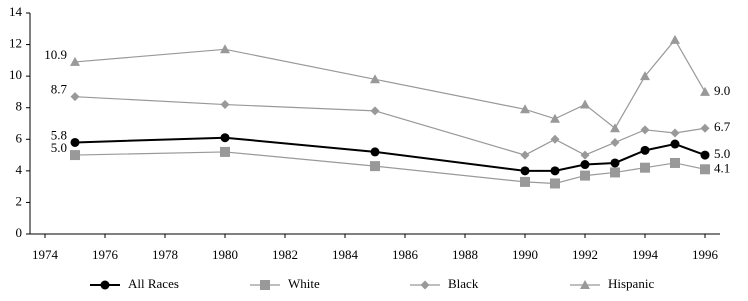  Describe the element at coordinates (285, 254) in the screenshot. I see `x-tick-label: 1982` at that location.